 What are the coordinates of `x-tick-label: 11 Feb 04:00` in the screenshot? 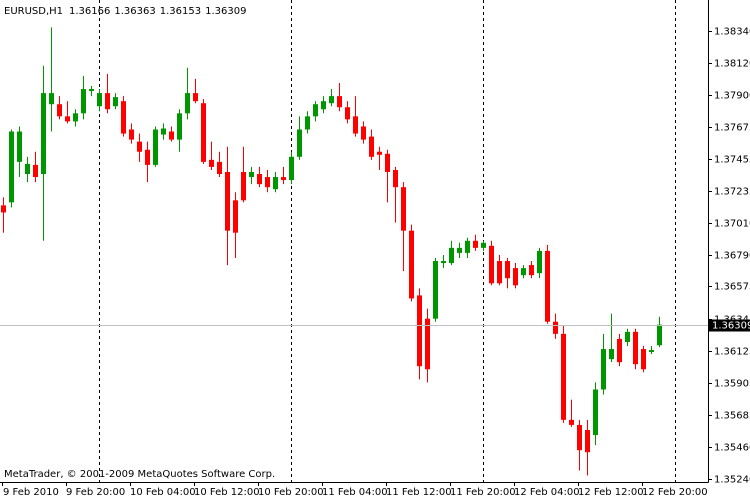 It's located at (355, 492).